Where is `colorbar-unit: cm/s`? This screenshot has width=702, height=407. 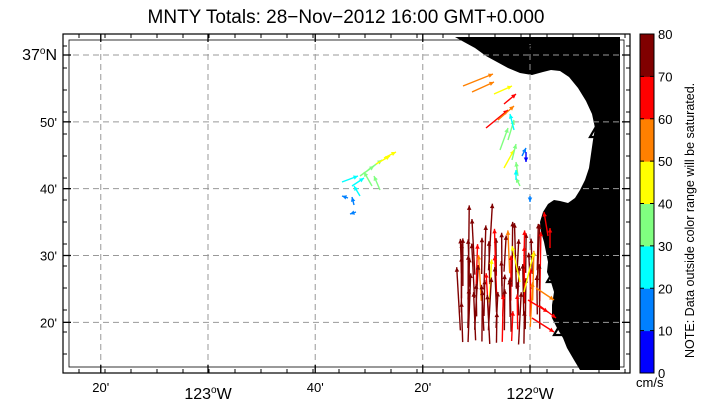
colorbar-unit: cm/s is located at coordinates (650, 382).